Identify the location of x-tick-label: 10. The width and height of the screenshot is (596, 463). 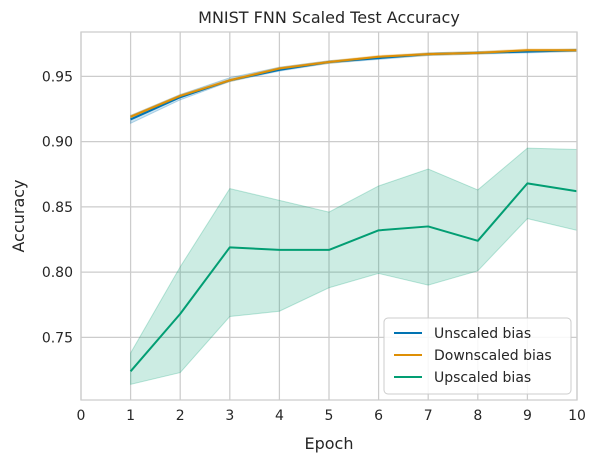
(577, 416).